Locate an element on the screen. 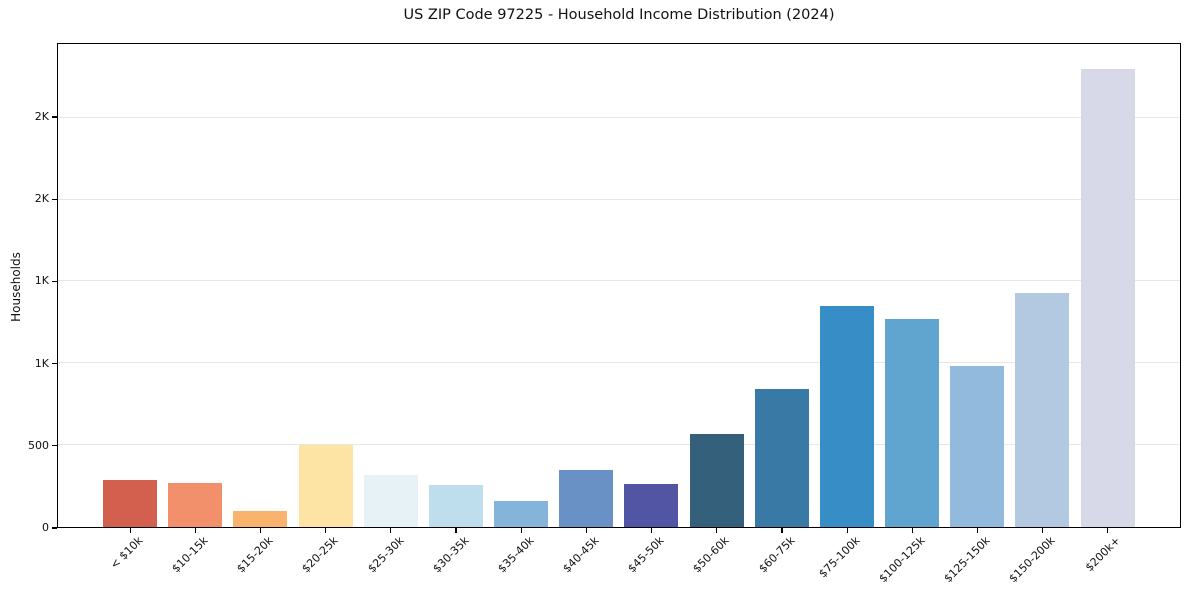 The width and height of the screenshot is (1189, 590). x-tick-label: $50-60k is located at coordinates (711, 555).